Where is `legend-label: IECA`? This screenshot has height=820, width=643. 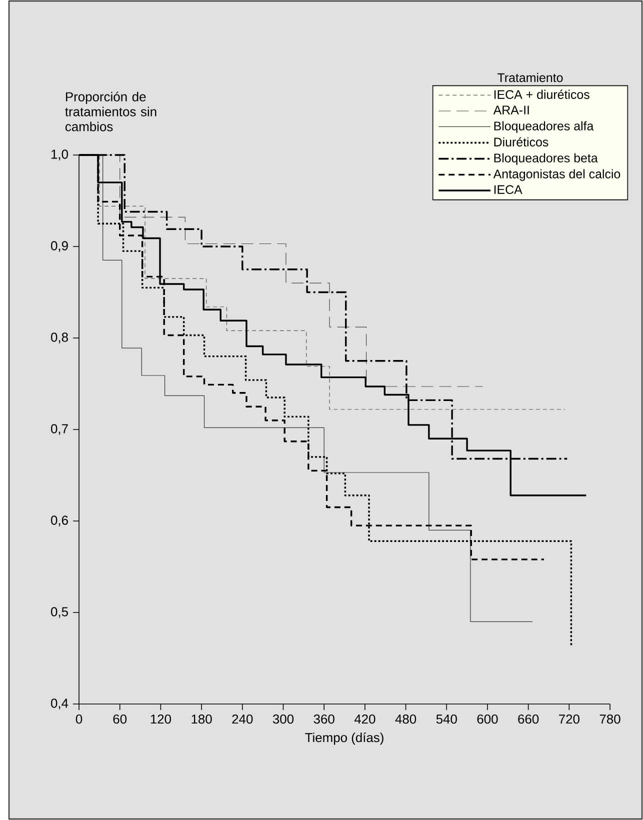 legend-label: IECA is located at coordinates (508, 189).